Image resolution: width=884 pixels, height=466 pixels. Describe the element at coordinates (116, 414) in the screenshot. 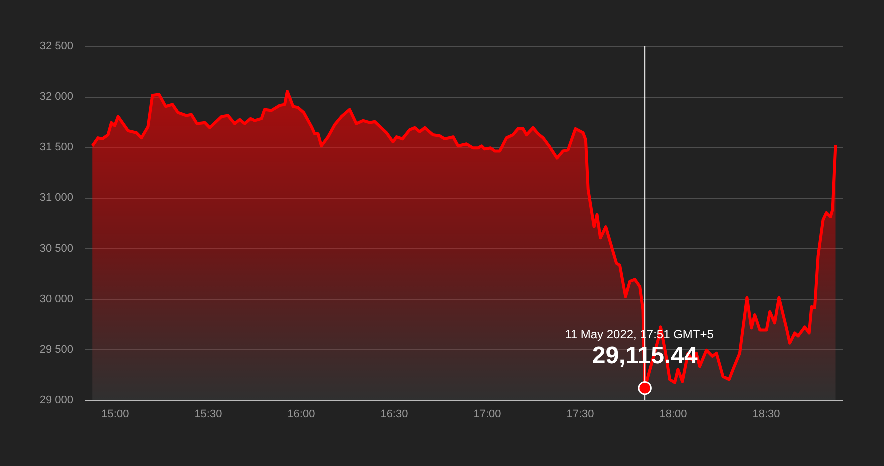

I see `x-tick-label: 15:00` at that location.